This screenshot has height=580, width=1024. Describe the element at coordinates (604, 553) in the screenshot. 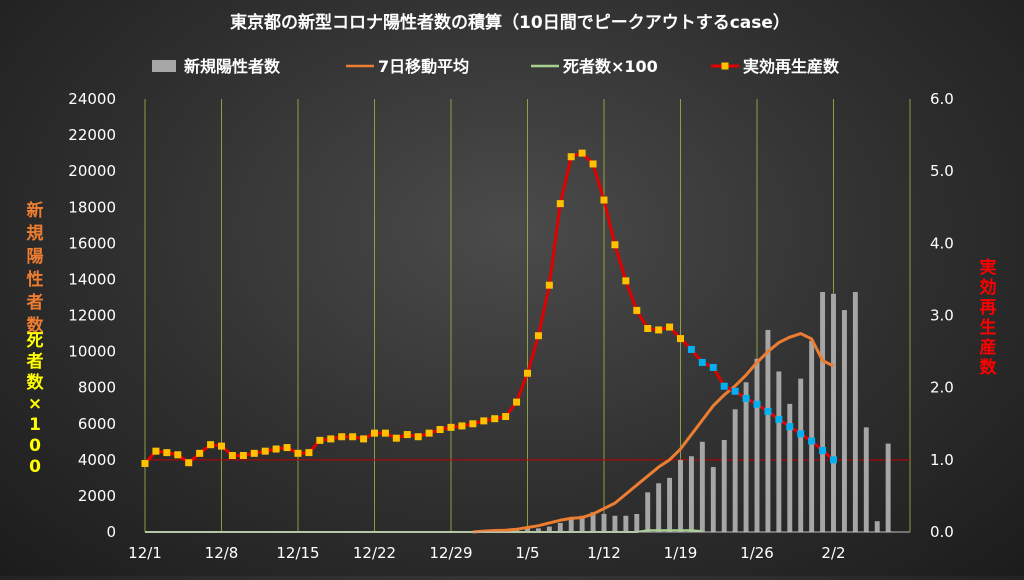

I see `x-tick-label: 1/12` at that location.